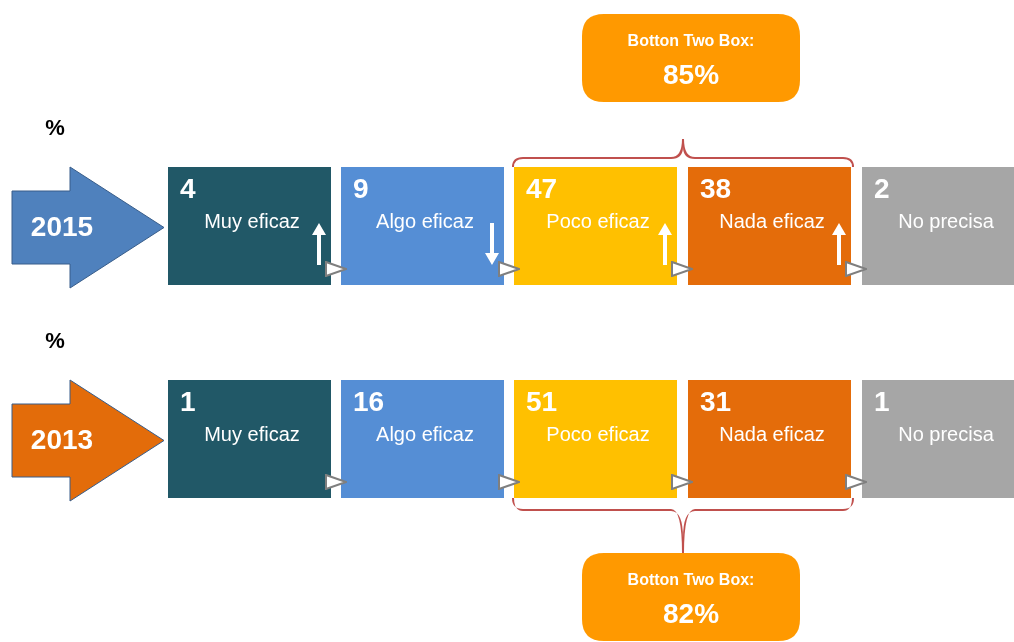  I want to click on data-label: 4, so click(188, 188).